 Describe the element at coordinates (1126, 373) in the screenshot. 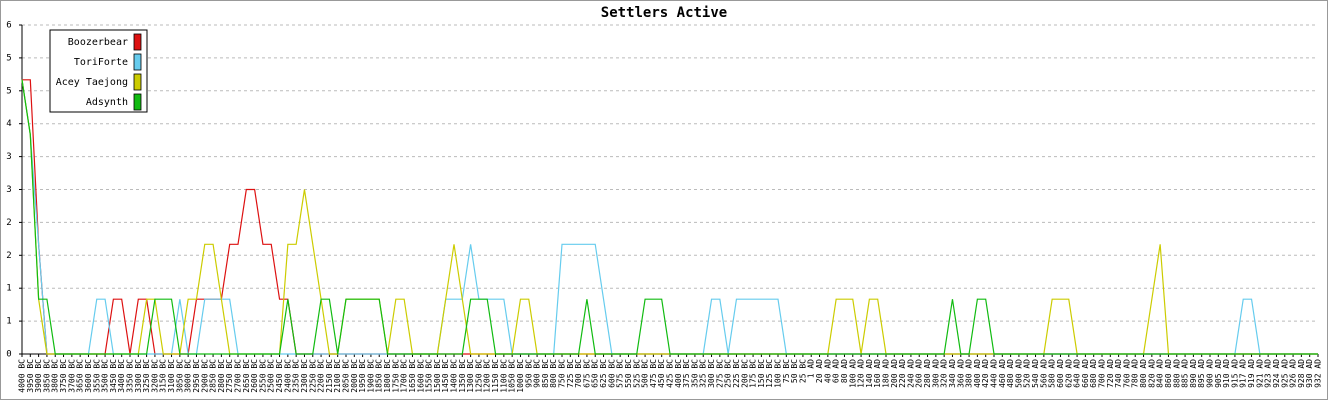

I see `x-tick-label: 760 AD` at that location.